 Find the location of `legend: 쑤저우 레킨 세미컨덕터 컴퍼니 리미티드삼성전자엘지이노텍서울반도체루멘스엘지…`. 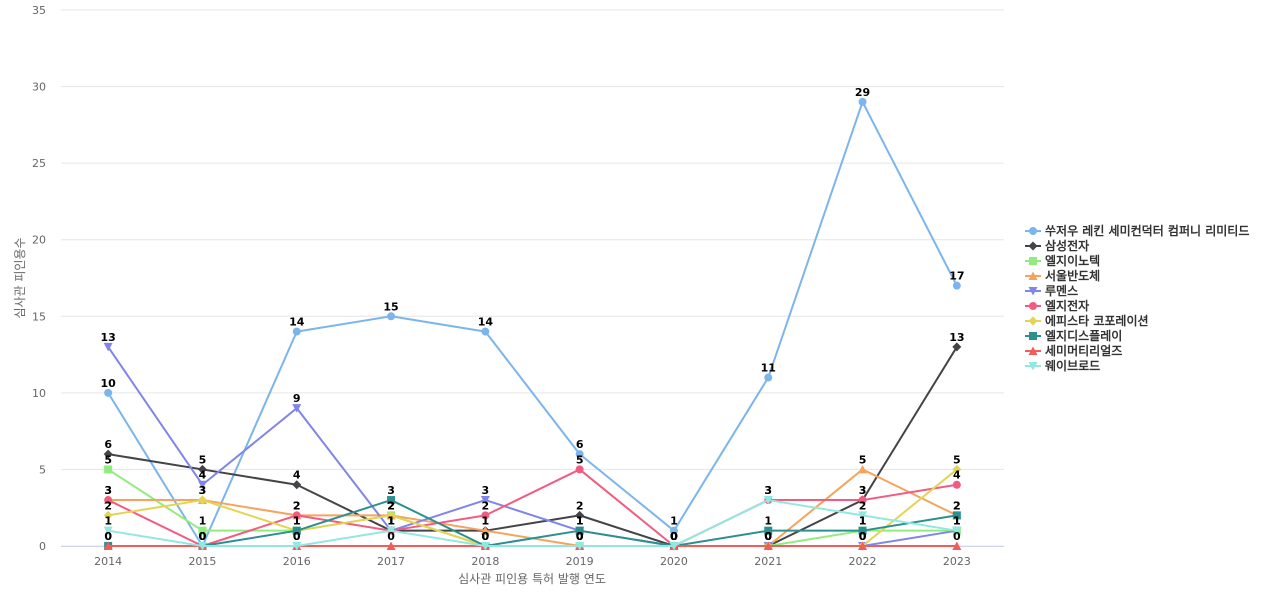

legend: 쑤저우 레킨 세미컨덕터 컴퍼니 리미티드삼성전자엘지이노텍서울반도체루멘스엘지… is located at coordinates (1137, 298).